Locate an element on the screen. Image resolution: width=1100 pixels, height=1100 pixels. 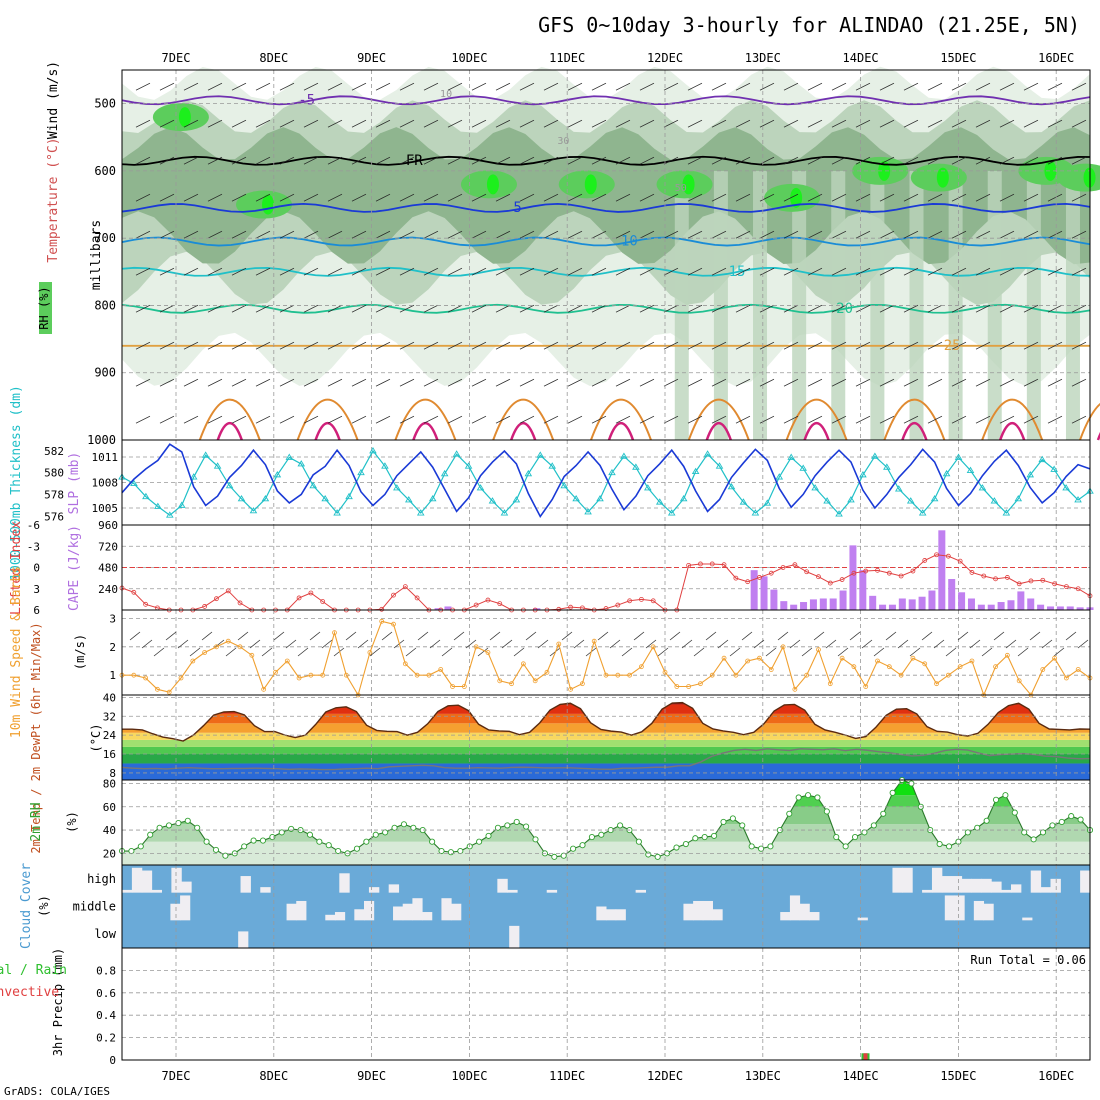
li-tick-label: 0 is located at coordinates (36, 568).